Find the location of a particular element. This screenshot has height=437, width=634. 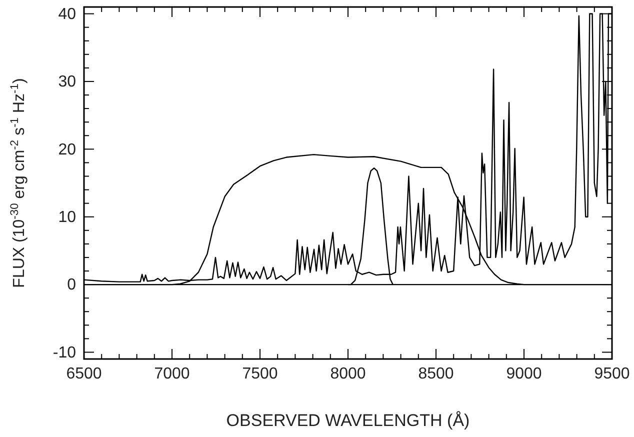

y-tick-label: -10 is located at coordinates (64, 353).